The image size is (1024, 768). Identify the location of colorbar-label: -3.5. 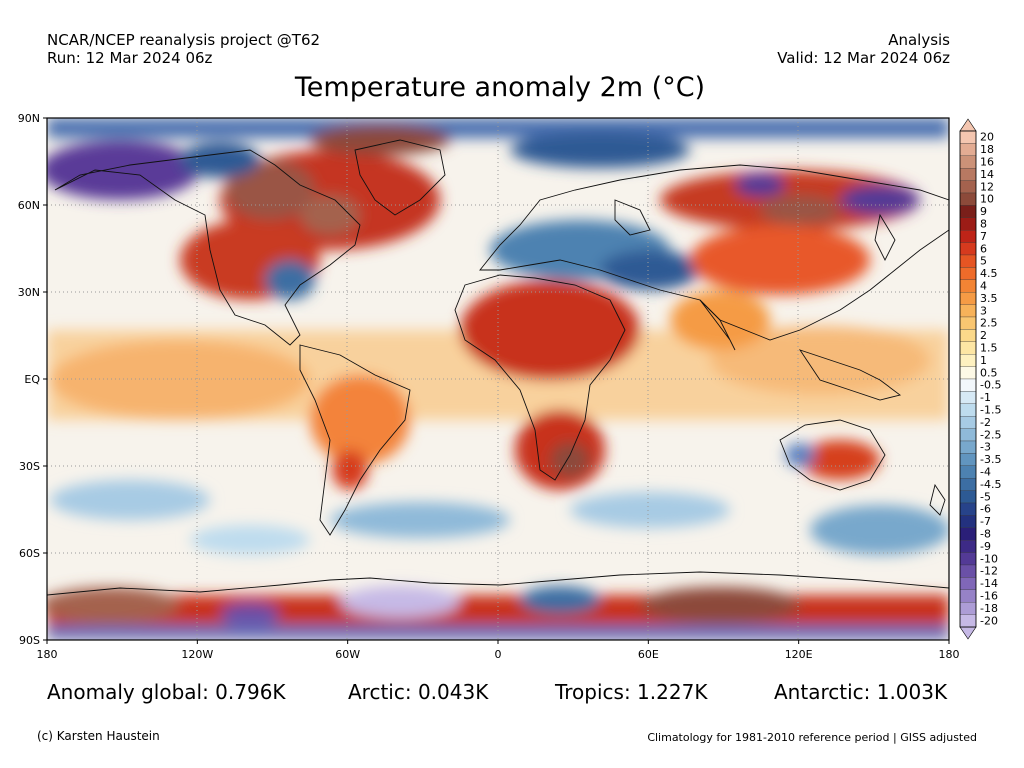
(990, 459).